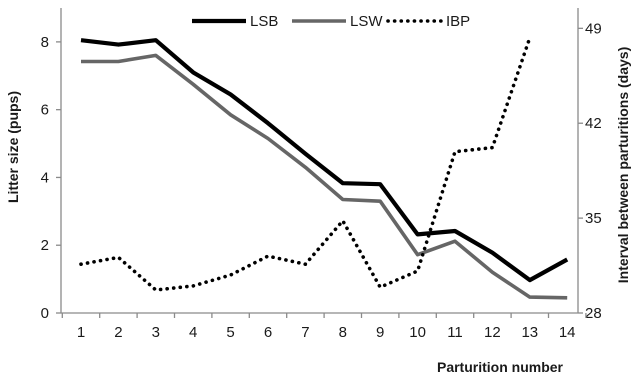  I want to click on y-left-tick-label: 2, so click(45, 245).